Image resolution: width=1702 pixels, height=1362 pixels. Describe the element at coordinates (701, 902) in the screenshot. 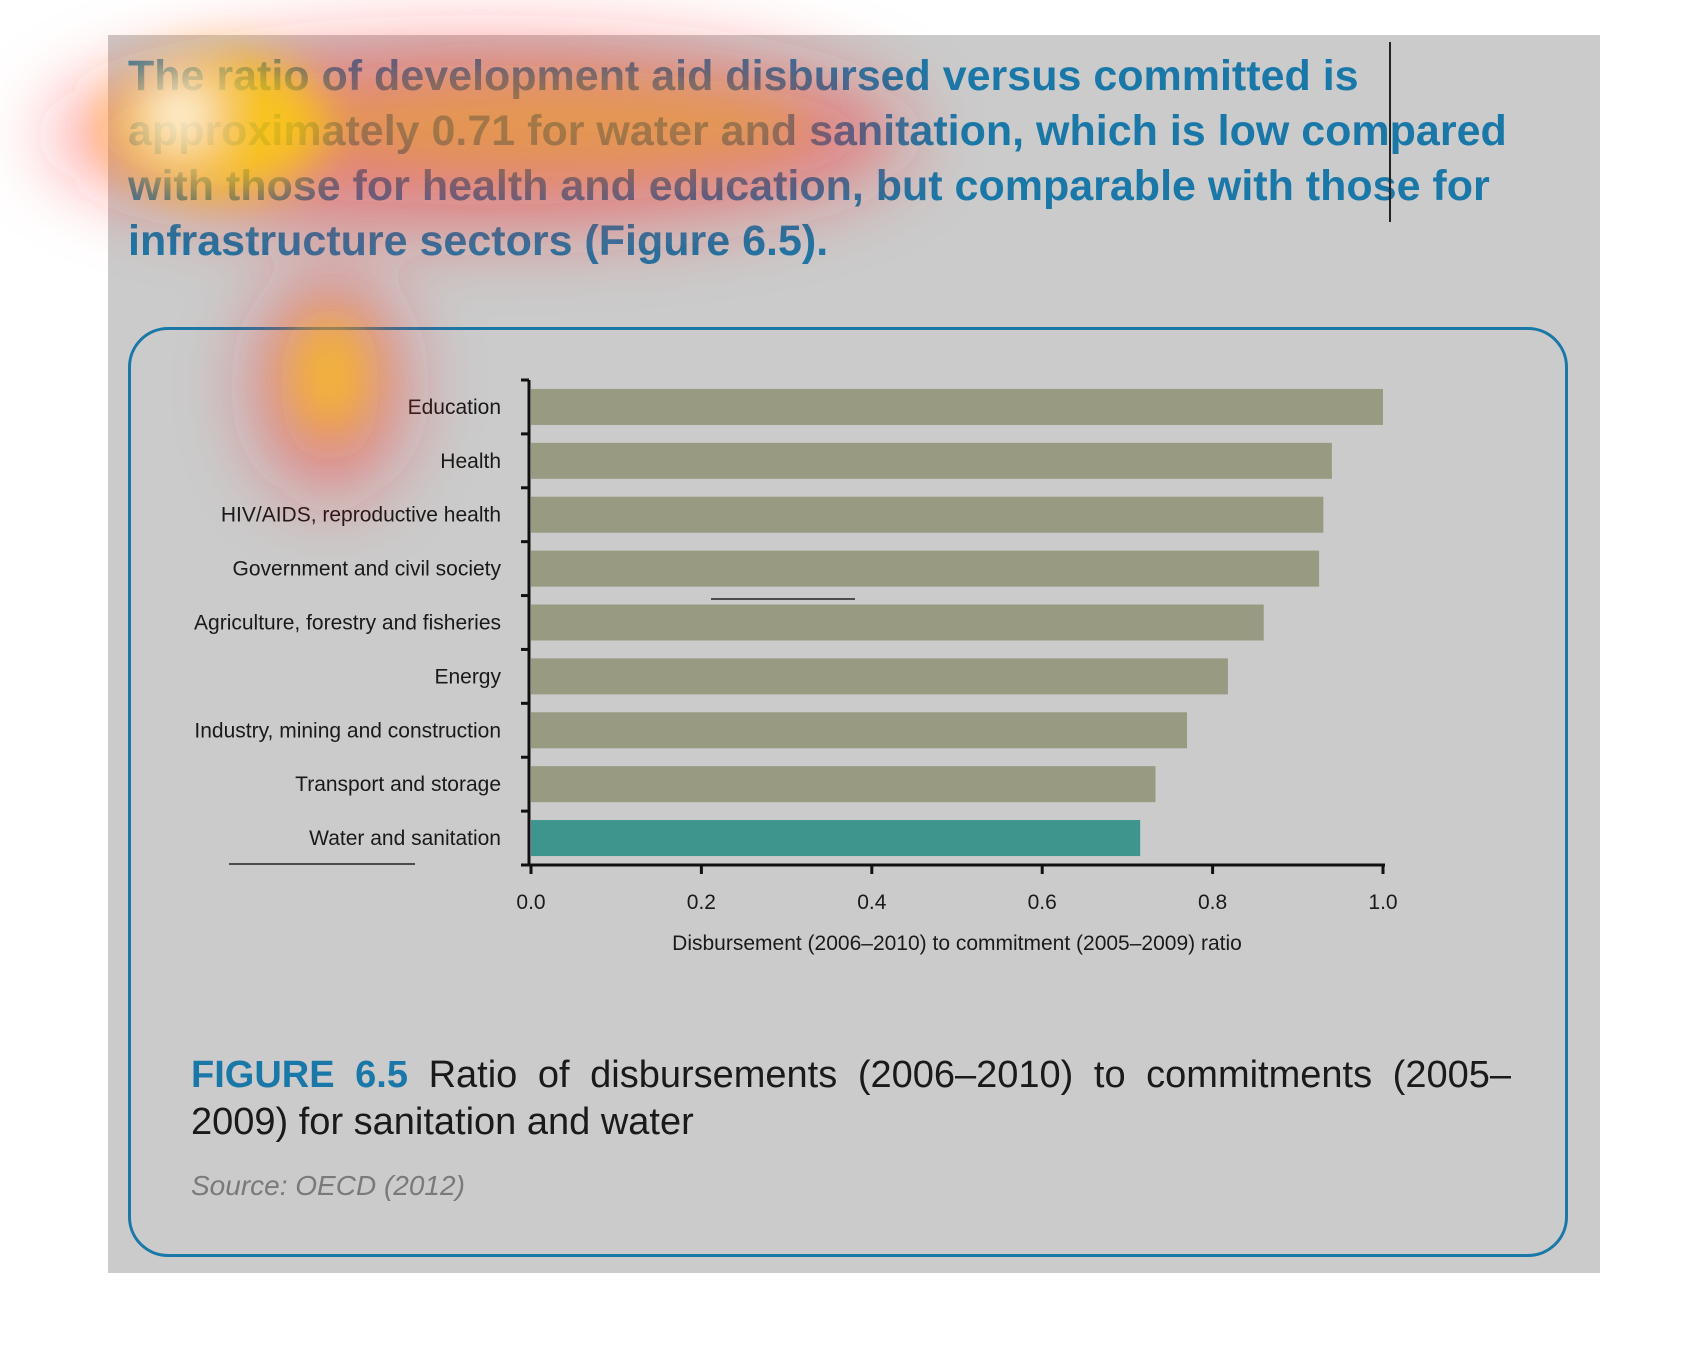

I see `x-tick-label: 0.2` at that location.